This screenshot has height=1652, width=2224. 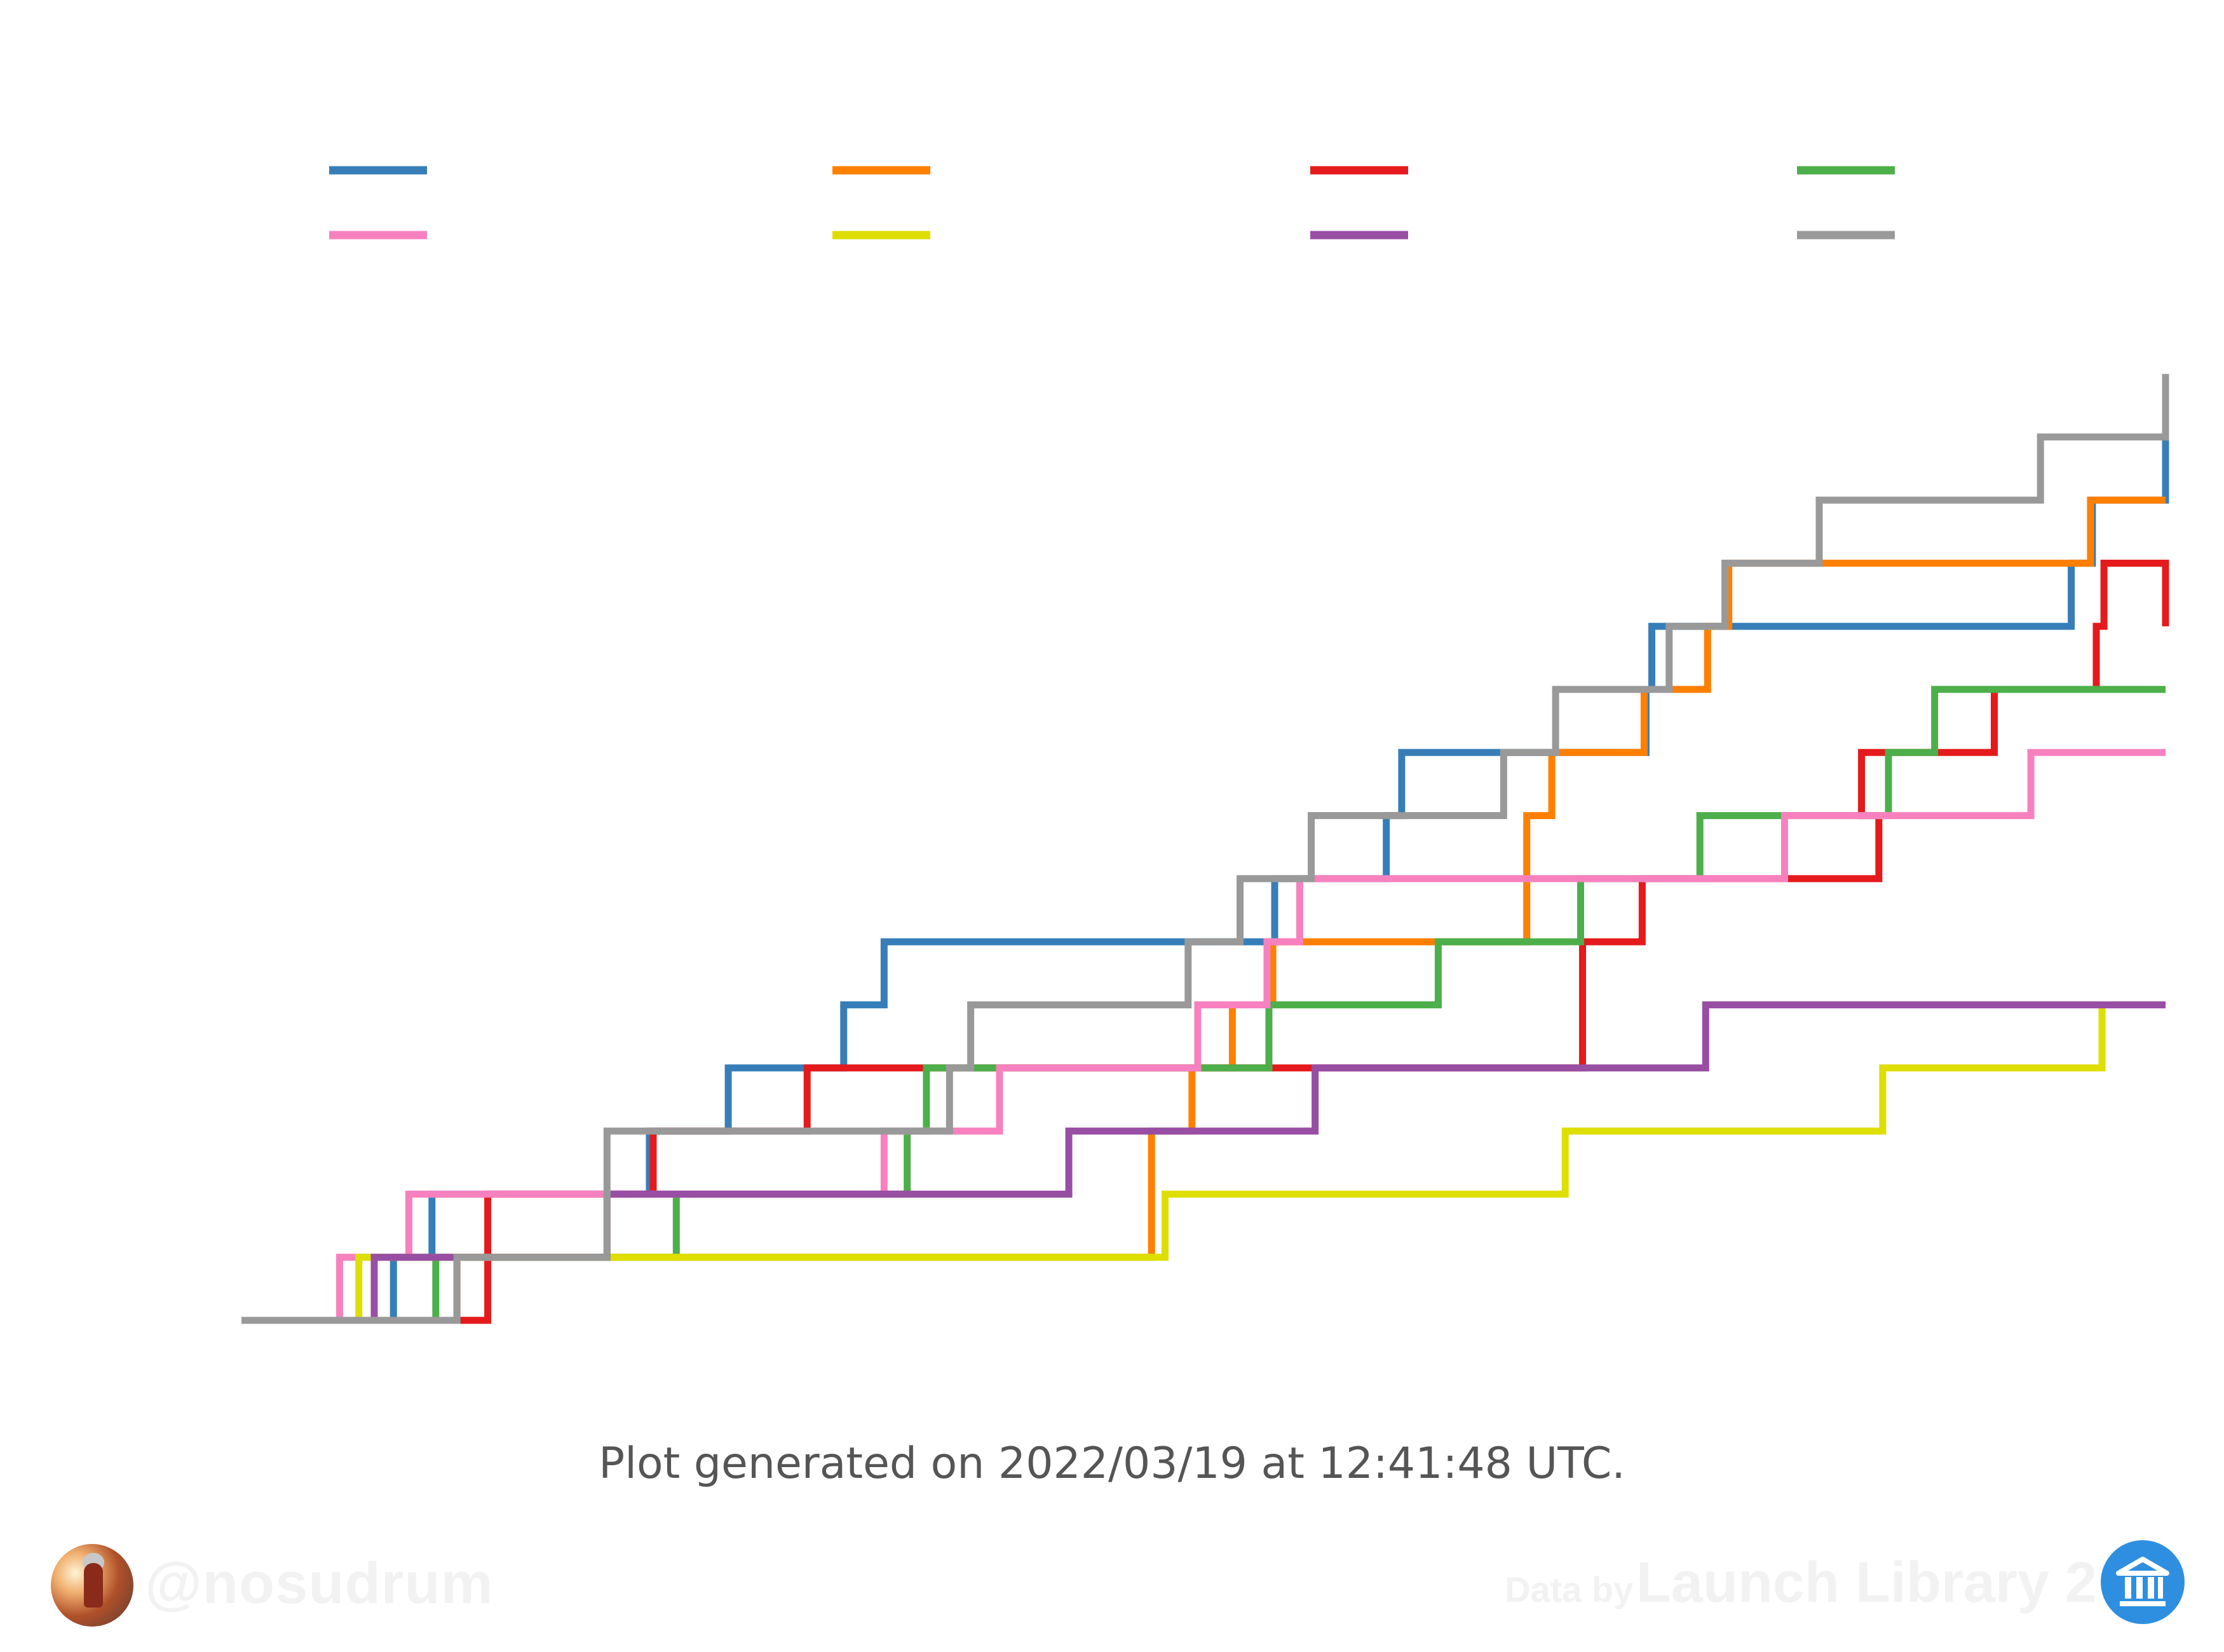 I want to click on launch-library-logo, so click(x=2143, y=1582).